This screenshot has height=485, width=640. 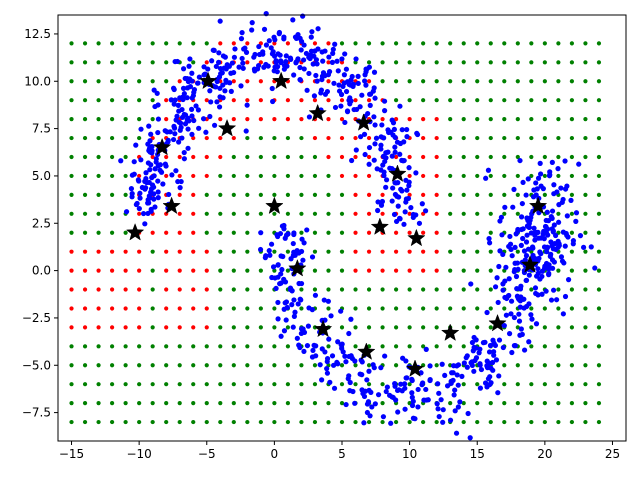 I want to click on y-tick-label: −7.5, so click(x=36, y=413).